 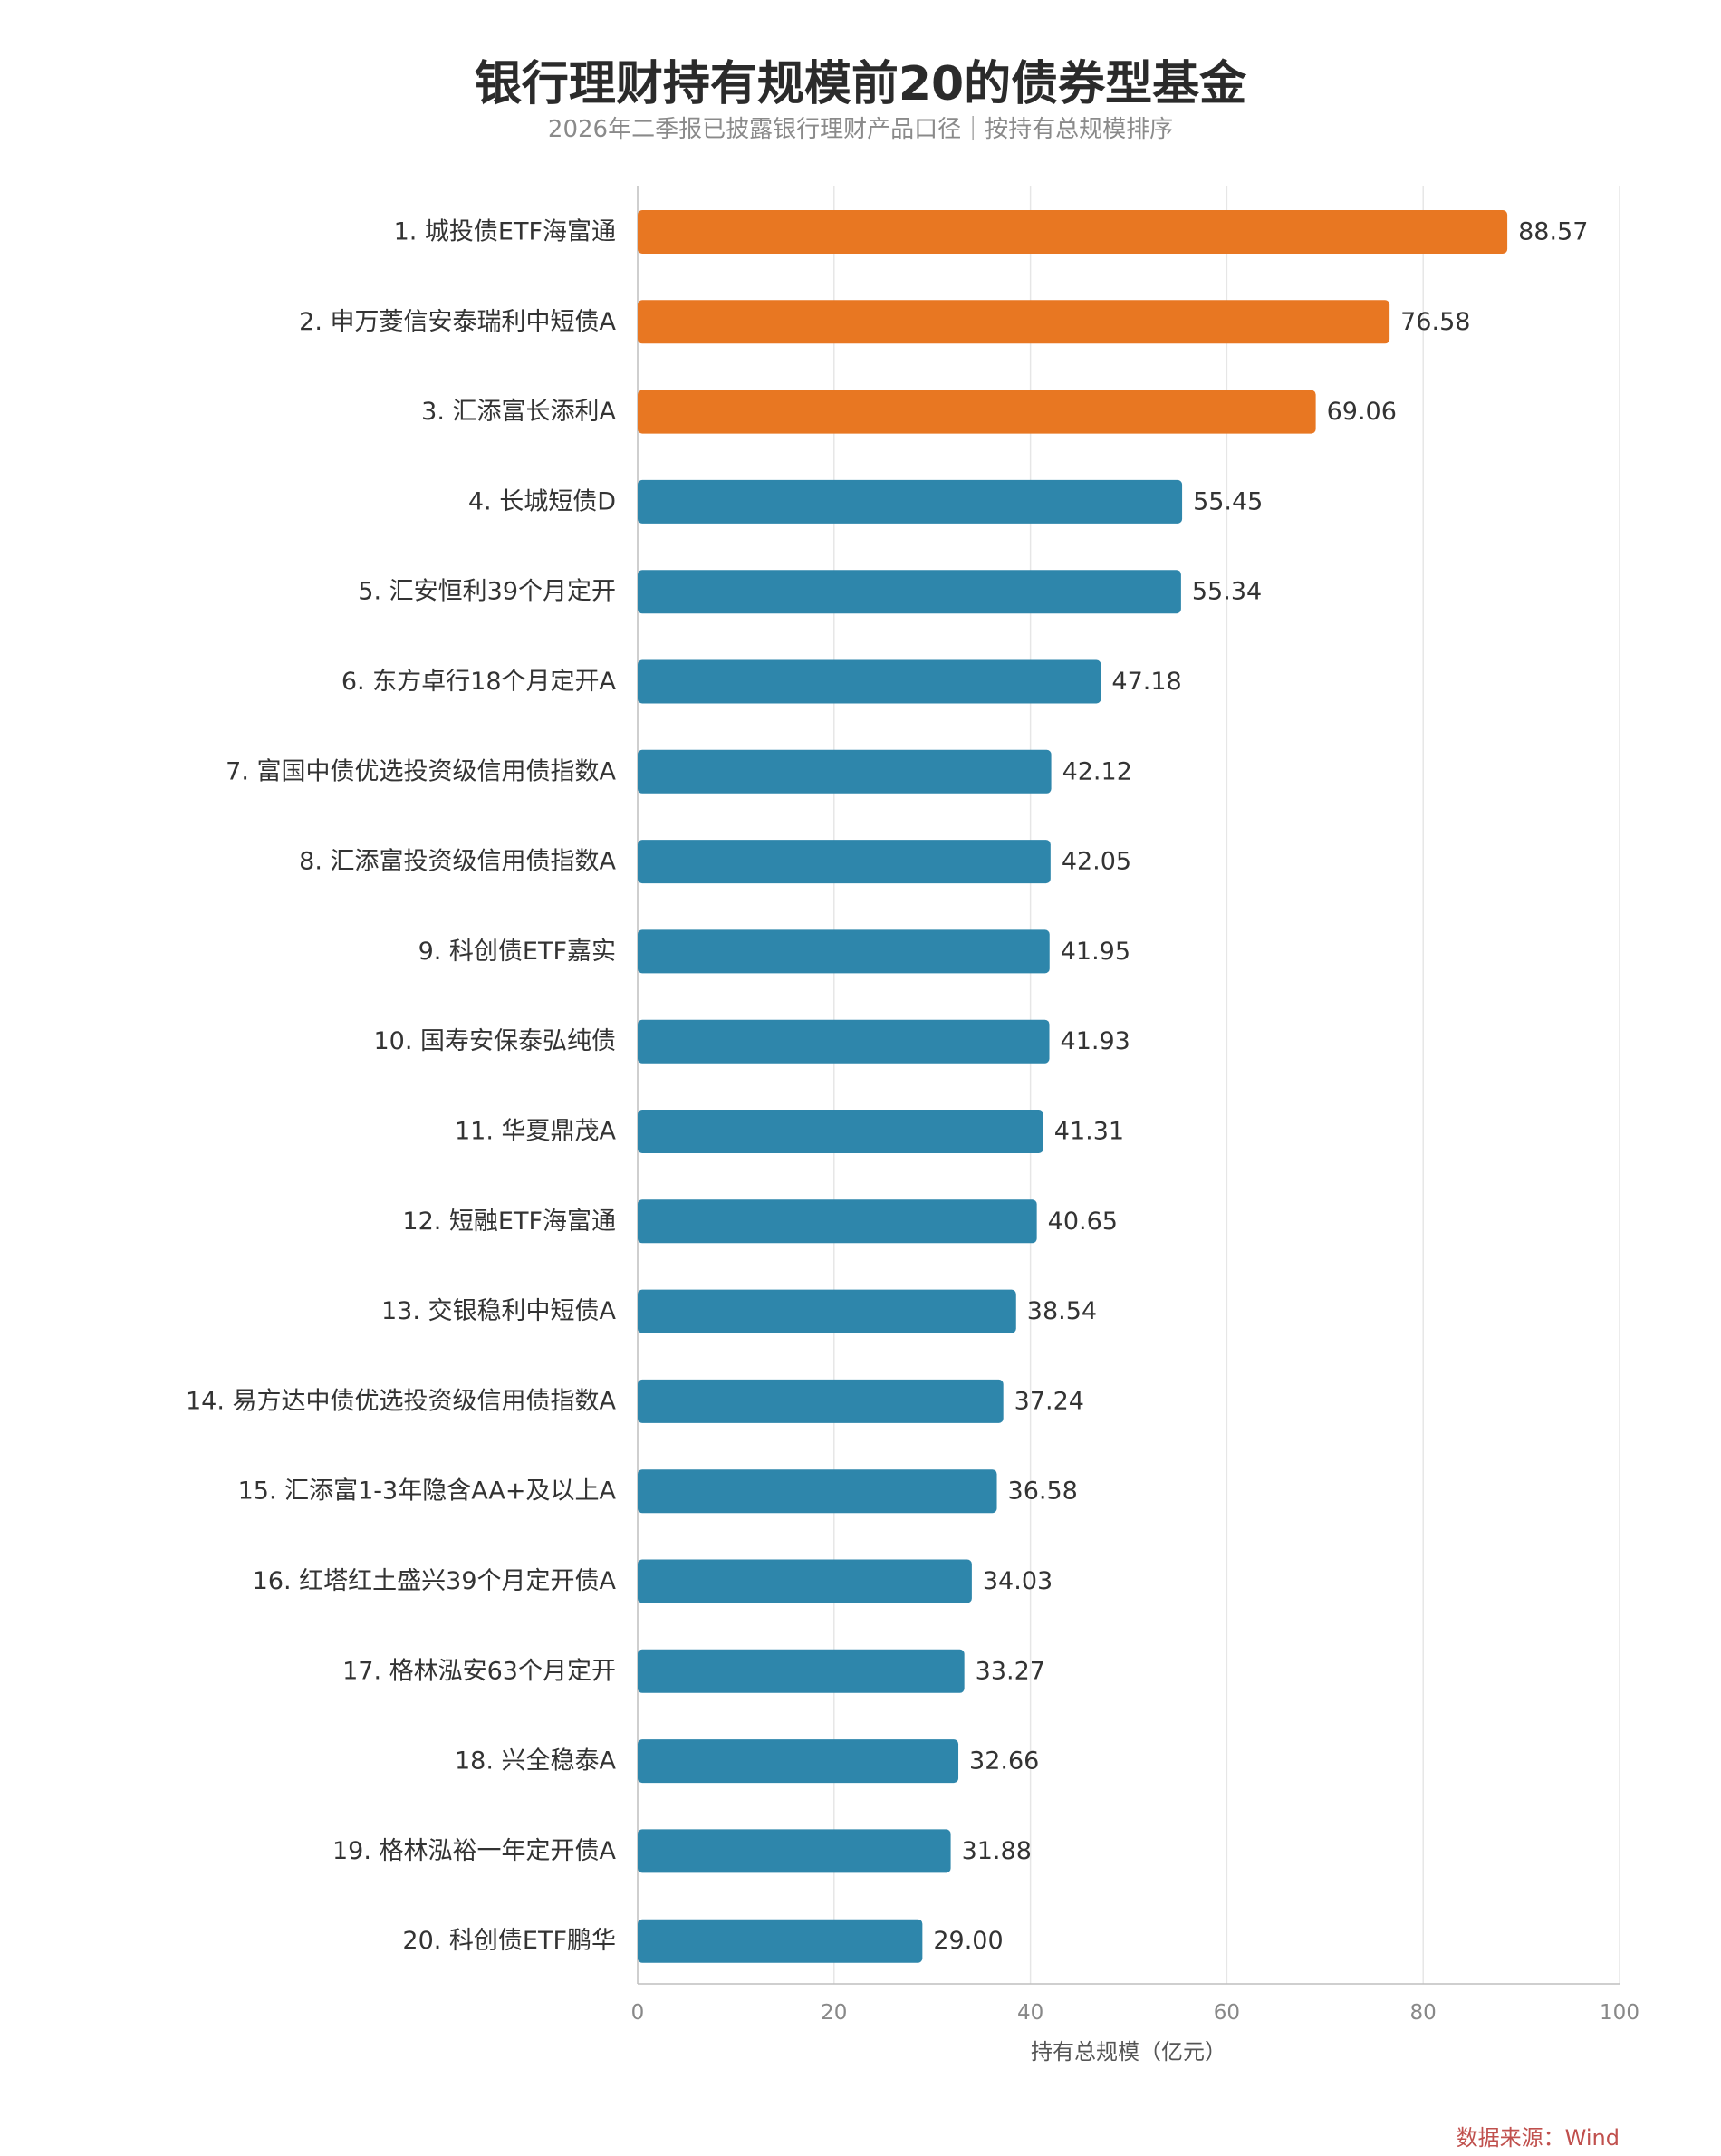 What do you see at coordinates (1030, 2013) in the screenshot?
I see `x-tick-label: 40` at bounding box center [1030, 2013].